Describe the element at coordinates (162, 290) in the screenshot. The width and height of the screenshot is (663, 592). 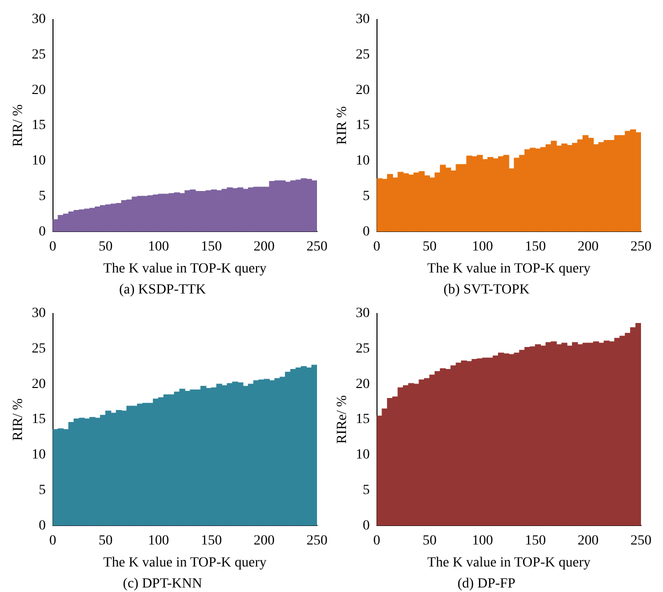
I see `text: (a) KSDP-TTK` at that location.